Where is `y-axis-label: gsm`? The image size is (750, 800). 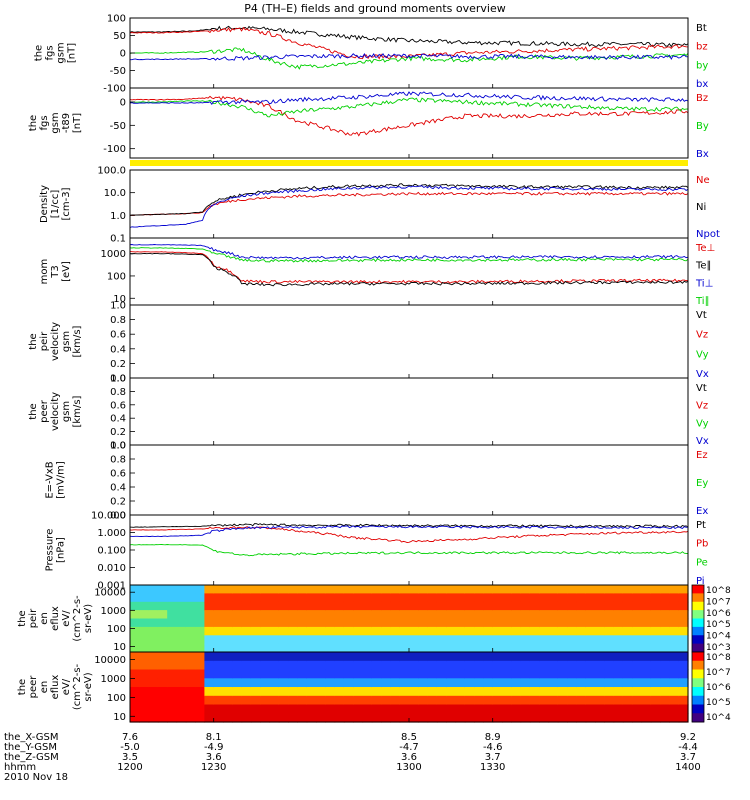
y-axis-label: gsm is located at coordinates (66, 341).